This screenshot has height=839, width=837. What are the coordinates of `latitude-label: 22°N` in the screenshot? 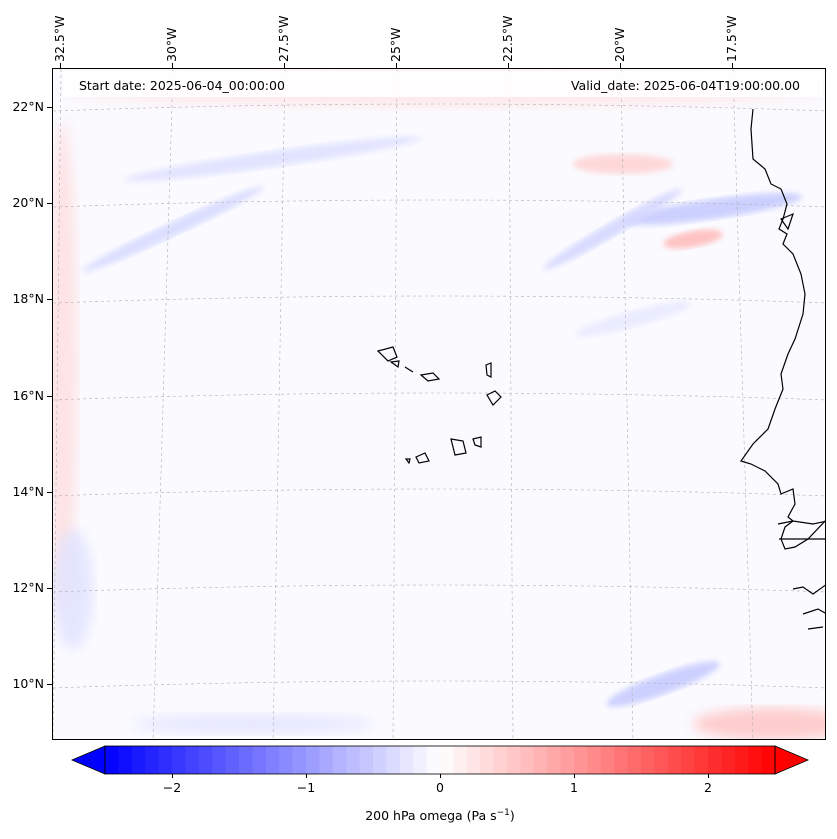 It's located at (28, 106).